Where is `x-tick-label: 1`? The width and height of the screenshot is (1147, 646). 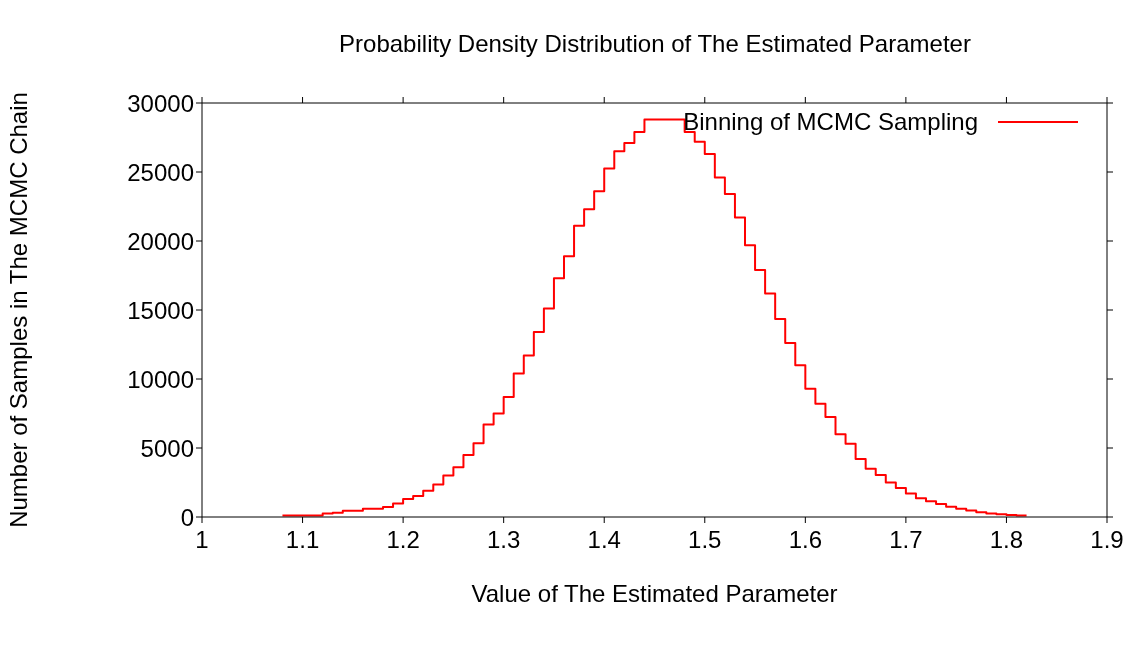
x-tick-label: 1 is located at coordinates (202, 540).